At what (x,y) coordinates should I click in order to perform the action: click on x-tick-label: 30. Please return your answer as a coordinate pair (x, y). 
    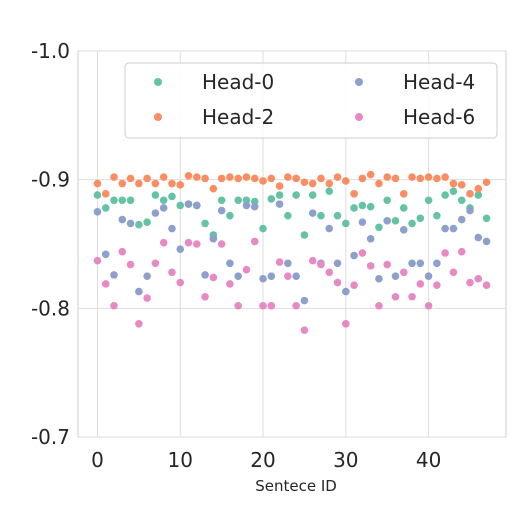
    Looking at the image, I should click on (345, 460).